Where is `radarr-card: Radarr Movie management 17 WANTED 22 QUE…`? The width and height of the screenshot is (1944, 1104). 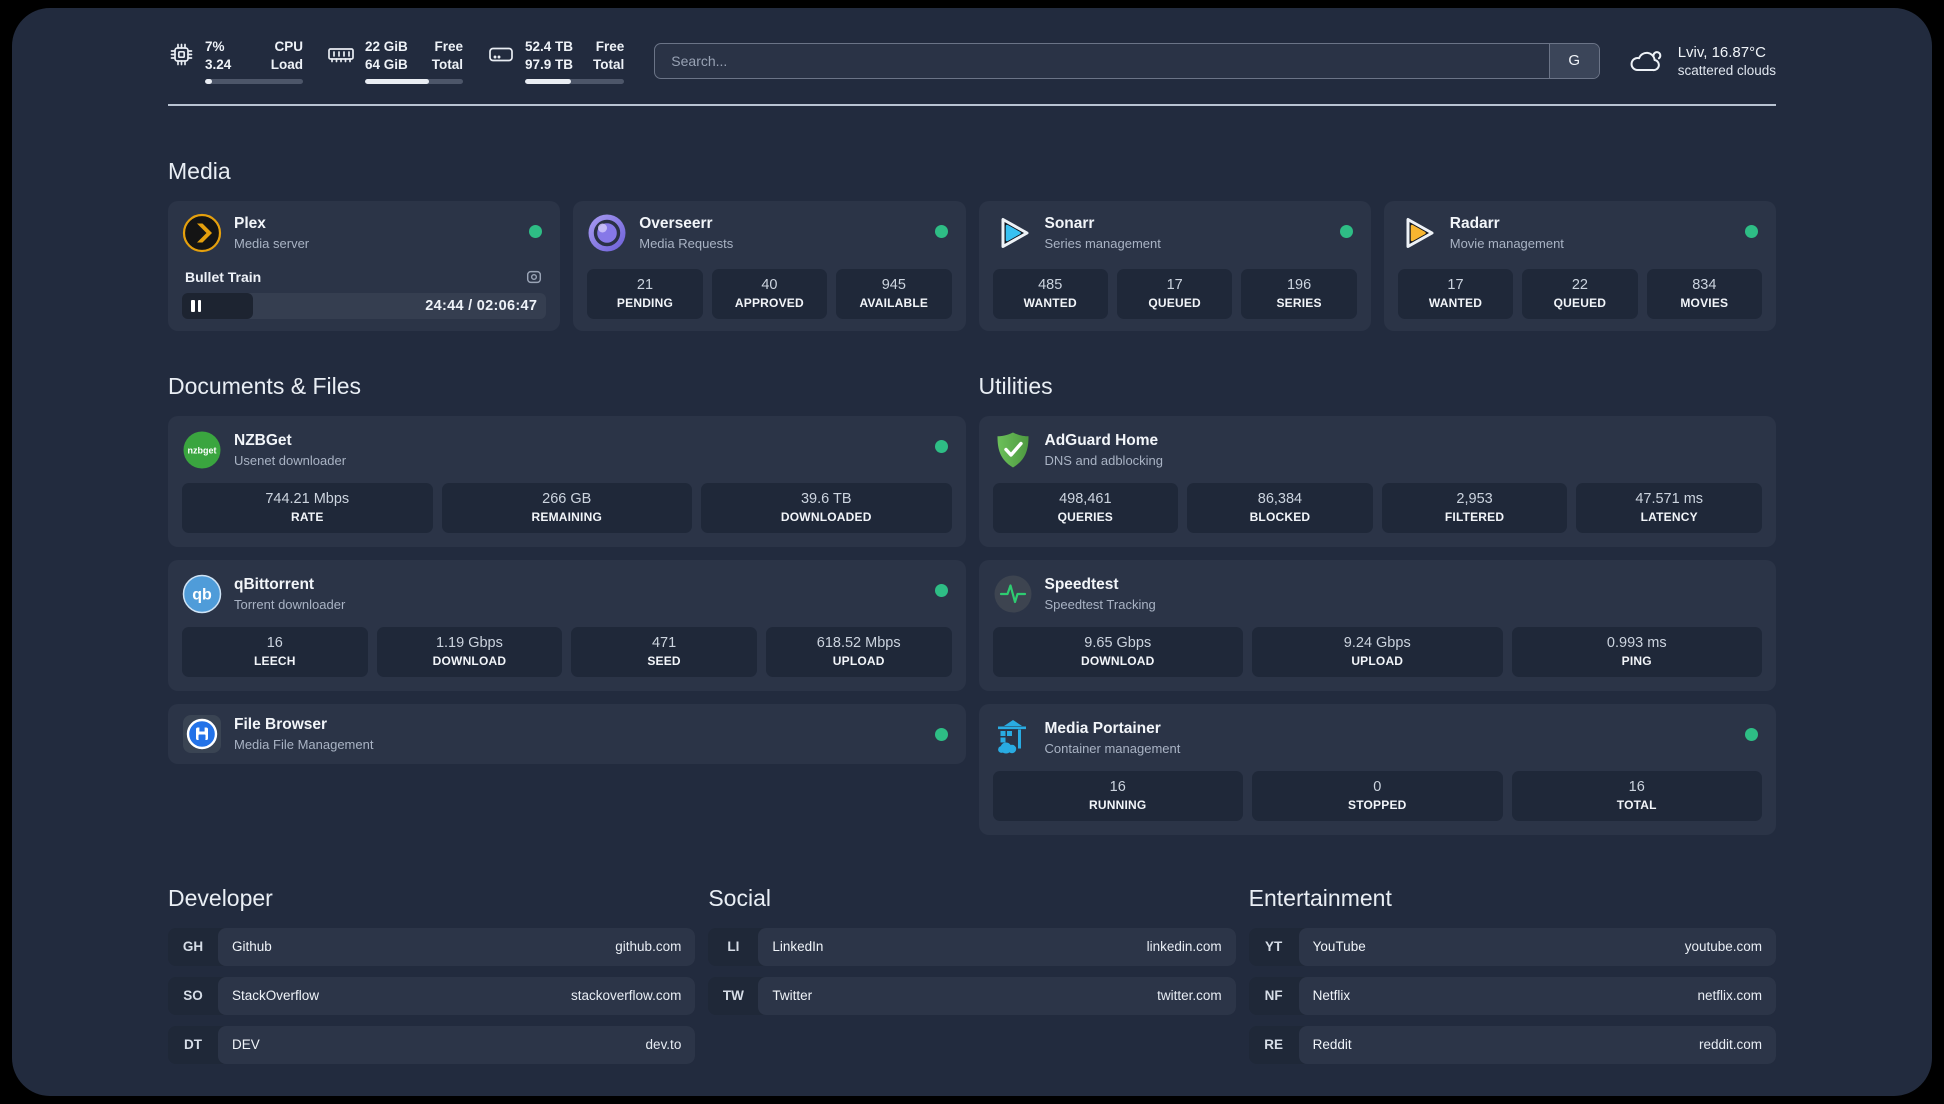
radarr-card: Radarr Movie management 17 WANTED 22 QUE… is located at coordinates (1579, 265).